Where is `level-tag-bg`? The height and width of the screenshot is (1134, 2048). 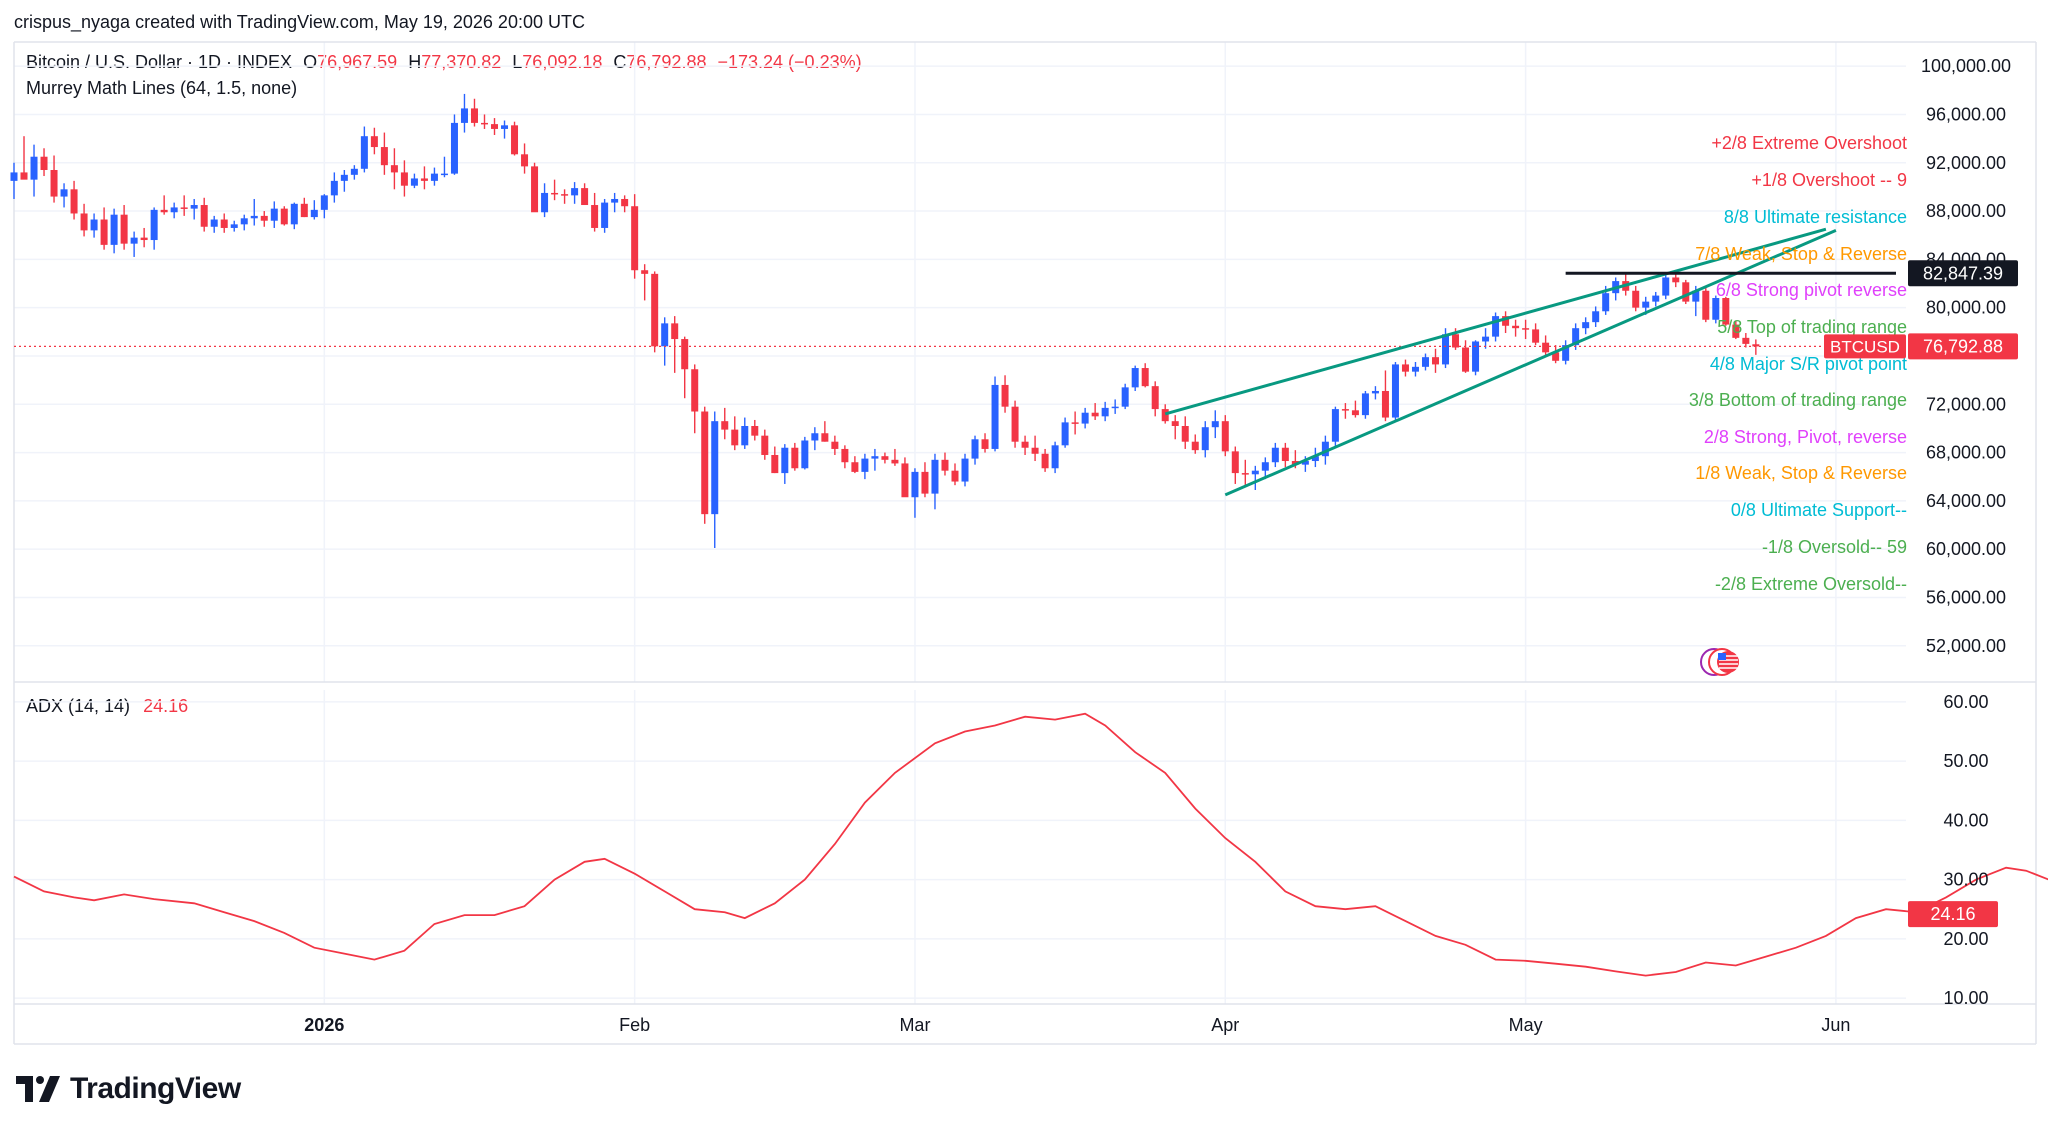 level-tag-bg is located at coordinates (1963, 273).